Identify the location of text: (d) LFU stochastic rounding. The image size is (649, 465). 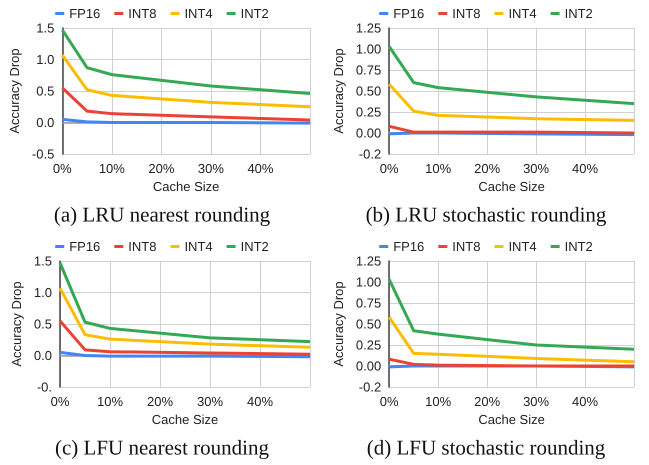
(486, 447).